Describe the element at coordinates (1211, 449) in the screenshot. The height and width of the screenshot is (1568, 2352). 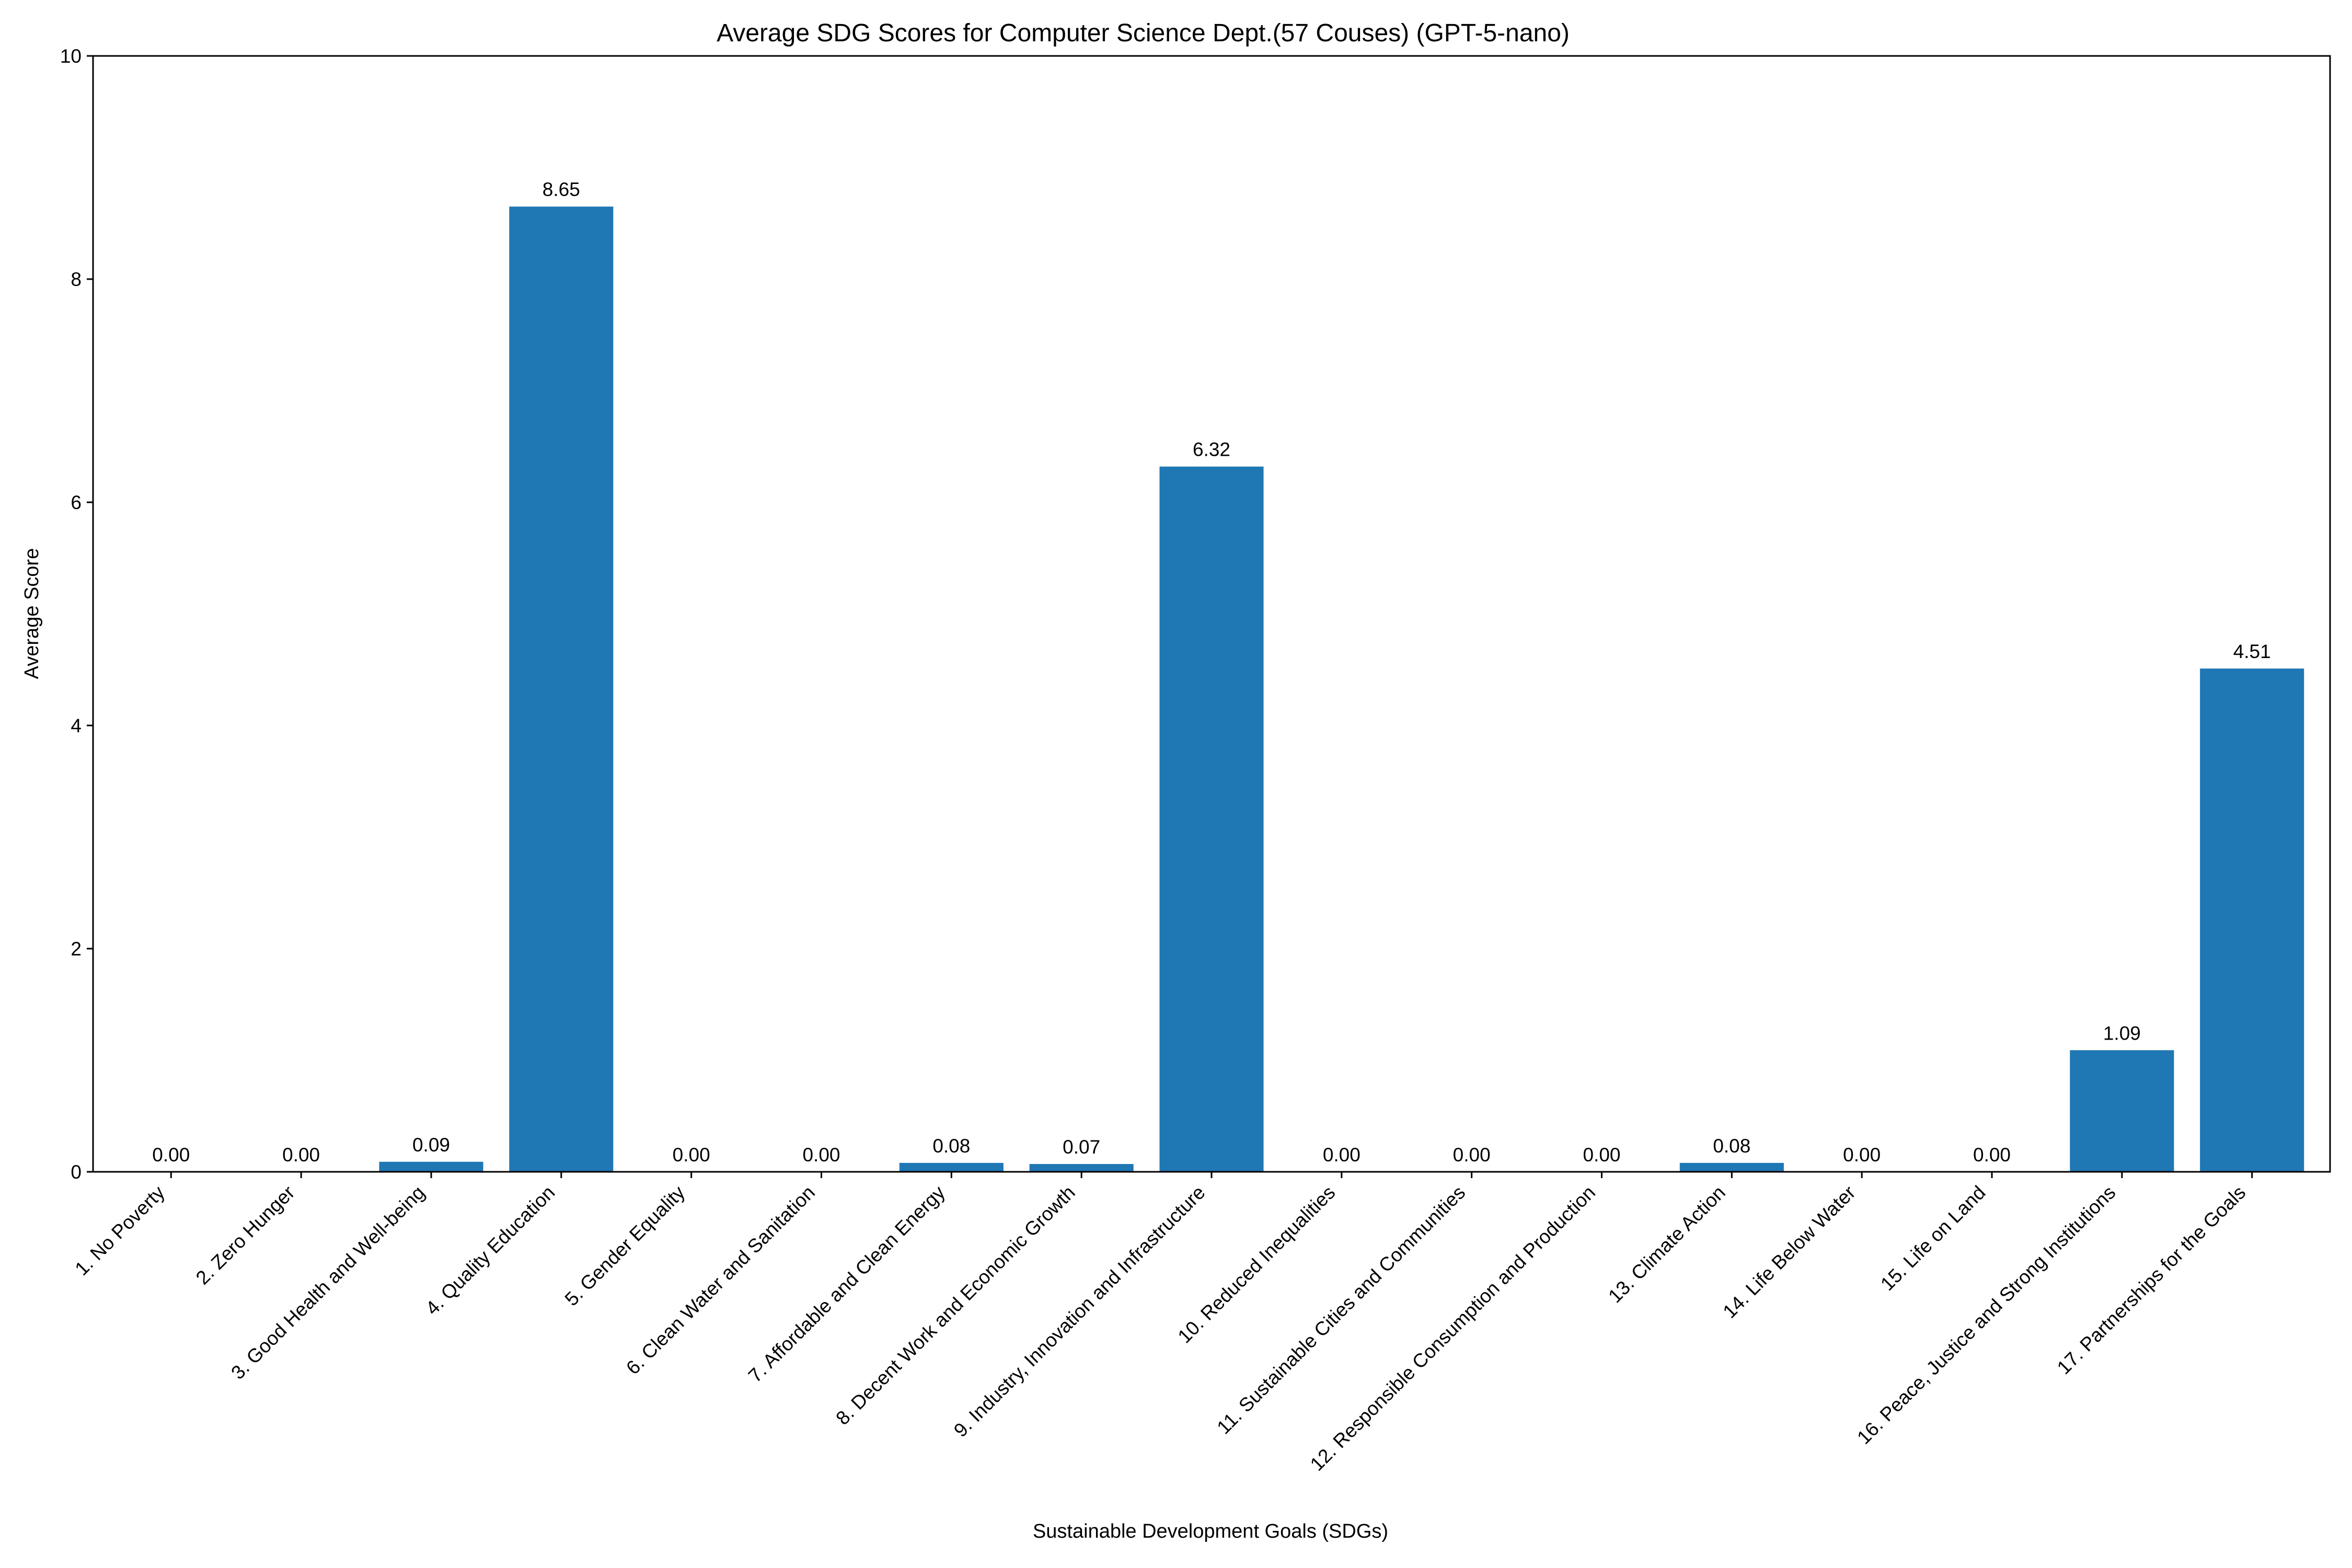
I see `bar-value-label: 6.32` at that location.